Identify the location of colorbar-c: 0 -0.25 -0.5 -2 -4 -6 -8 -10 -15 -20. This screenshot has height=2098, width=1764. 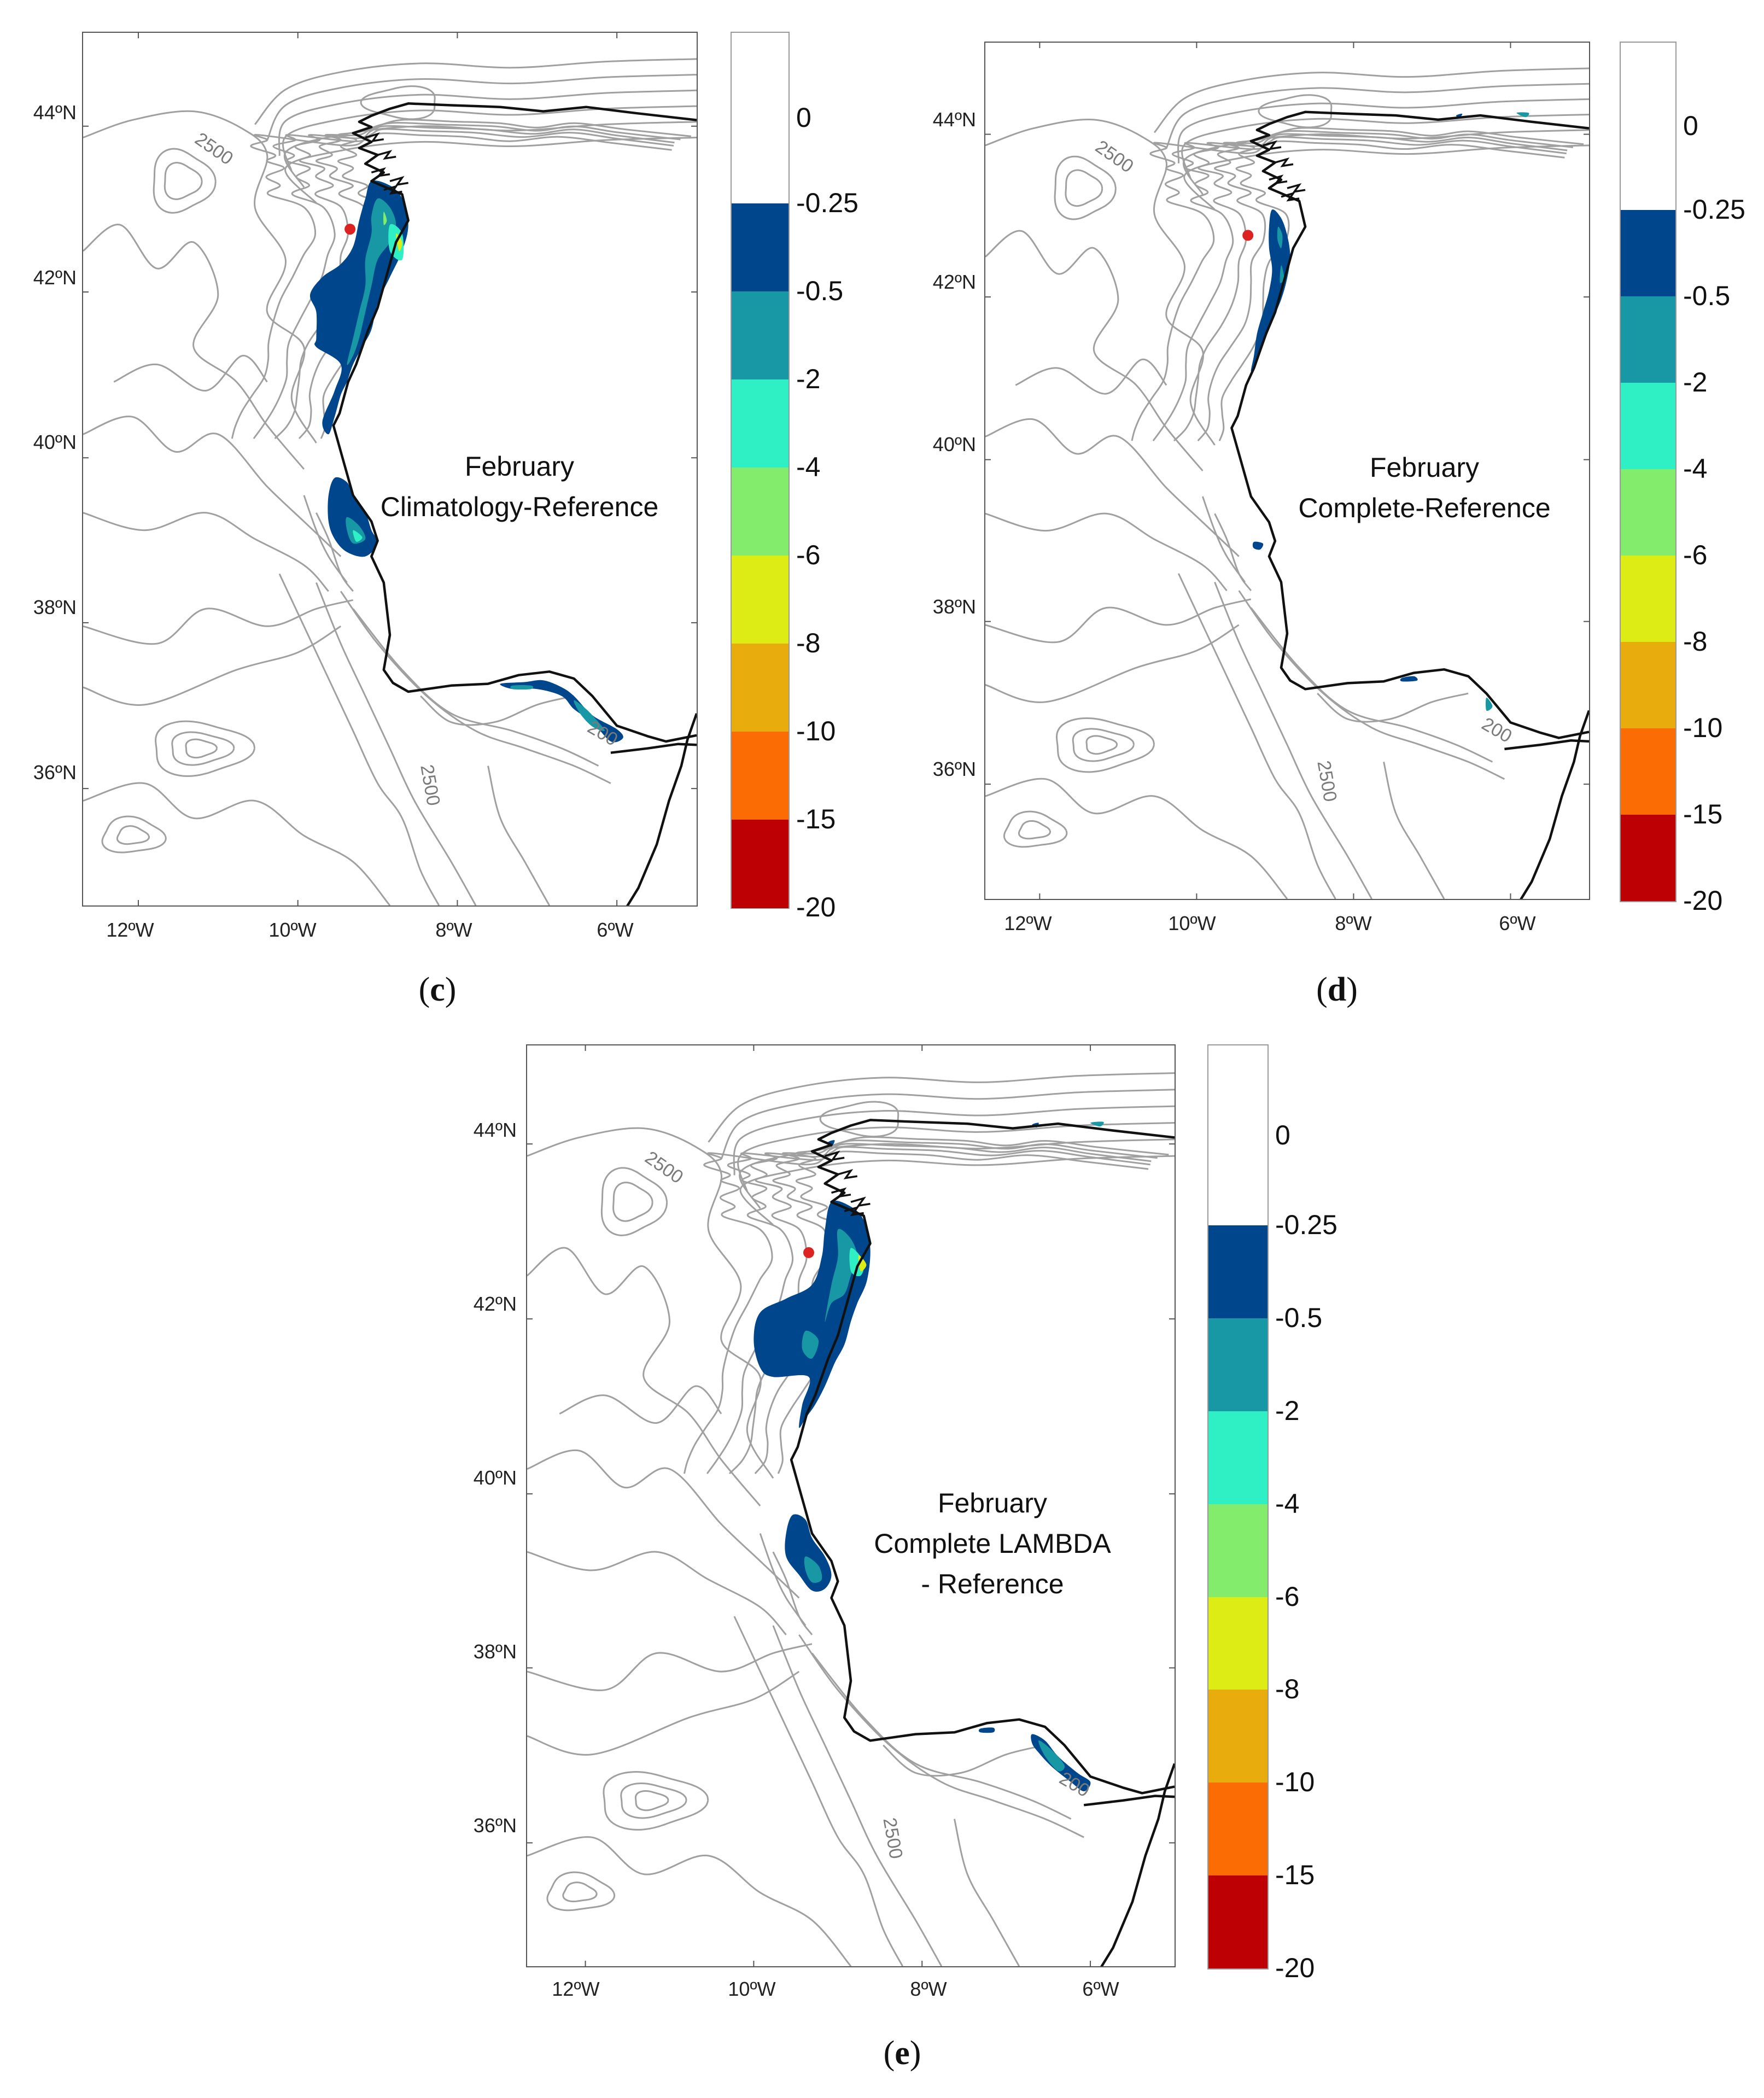
(794, 477).